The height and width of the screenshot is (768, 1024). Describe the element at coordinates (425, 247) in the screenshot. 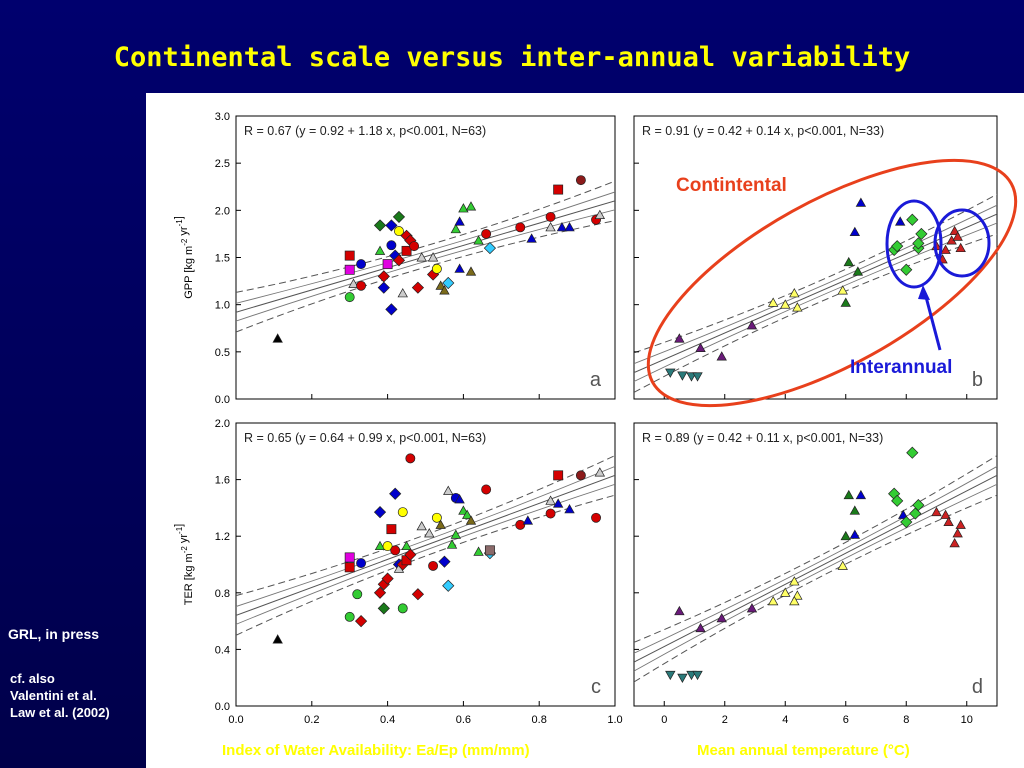

I see `prediction-line-upper` at that location.